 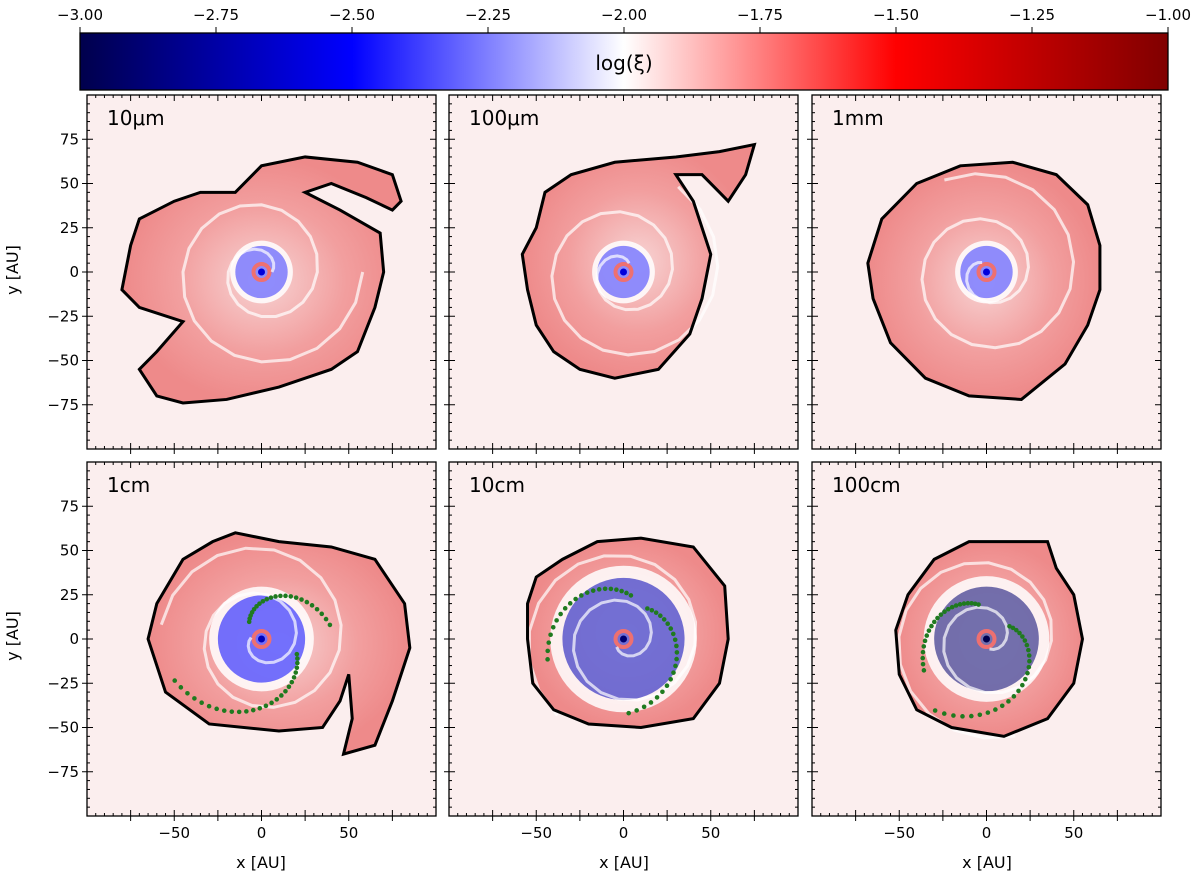 I want to click on panel-label: 1mm, so click(x=858, y=118).